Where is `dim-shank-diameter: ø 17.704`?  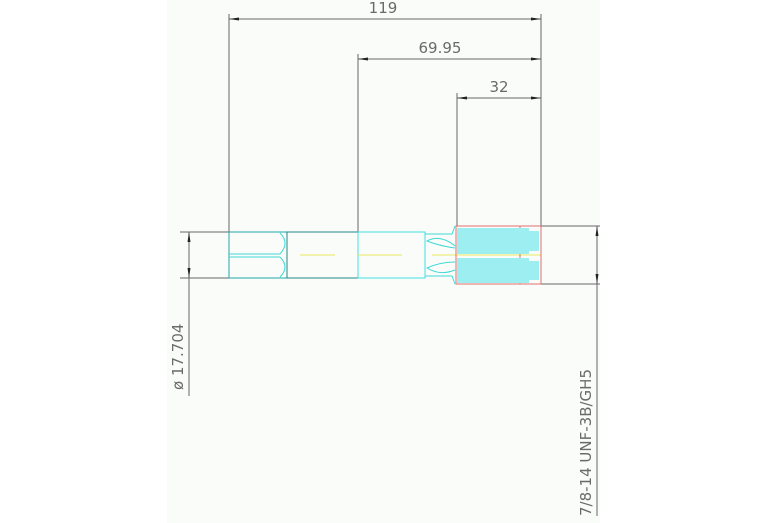
dim-shank-diameter: ø 17.704 is located at coordinates (178, 357).